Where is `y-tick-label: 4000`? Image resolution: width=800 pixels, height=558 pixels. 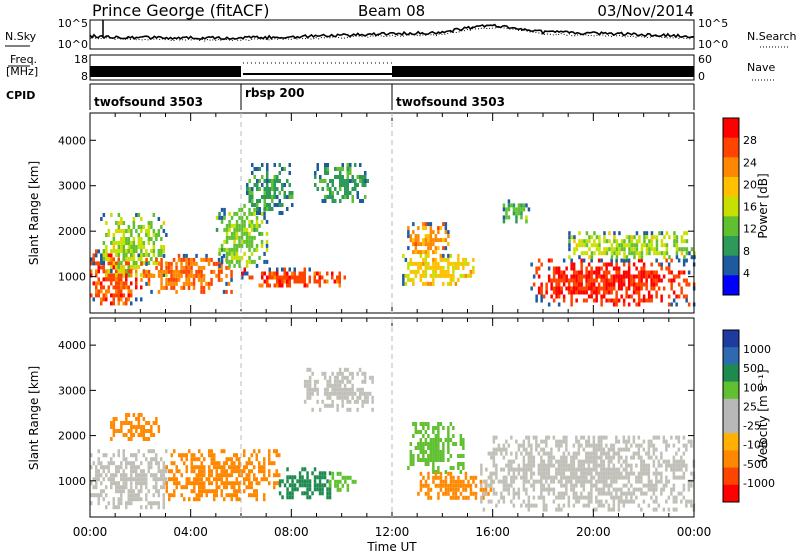 y-tick-label: 4000 is located at coordinates (72, 345).